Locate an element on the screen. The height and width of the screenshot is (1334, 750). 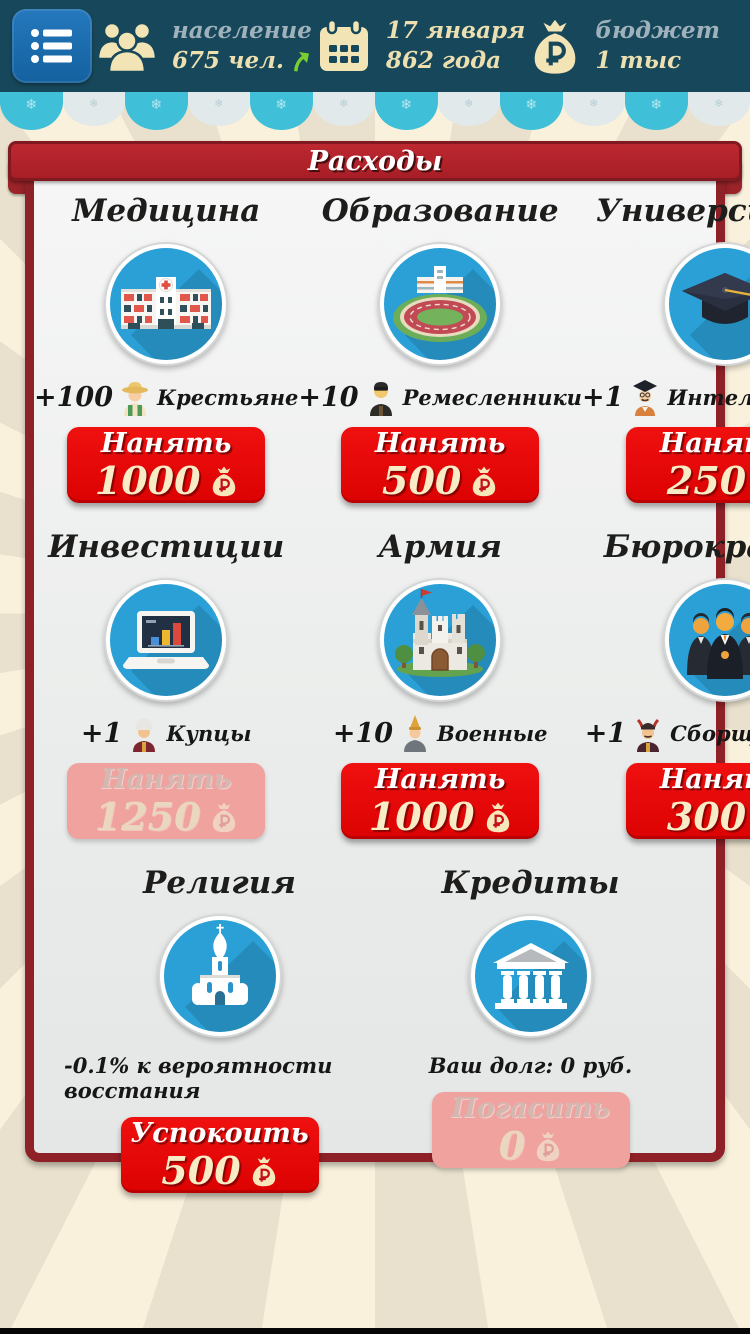
card-university: Университет +1 is located at coordinates (666, 348).